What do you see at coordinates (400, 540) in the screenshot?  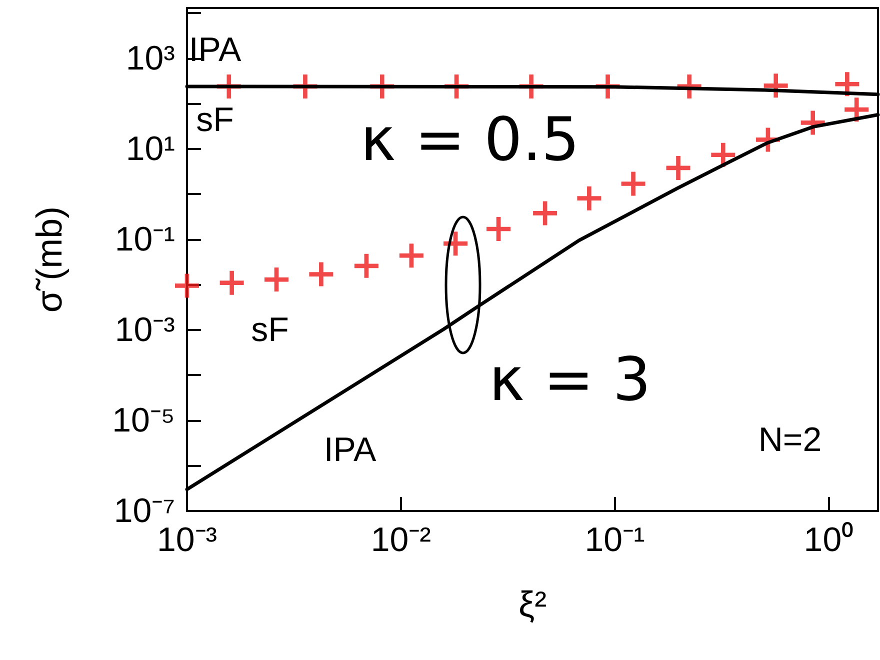 I see `x-tick-label: 10⁻²` at bounding box center [400, 540].